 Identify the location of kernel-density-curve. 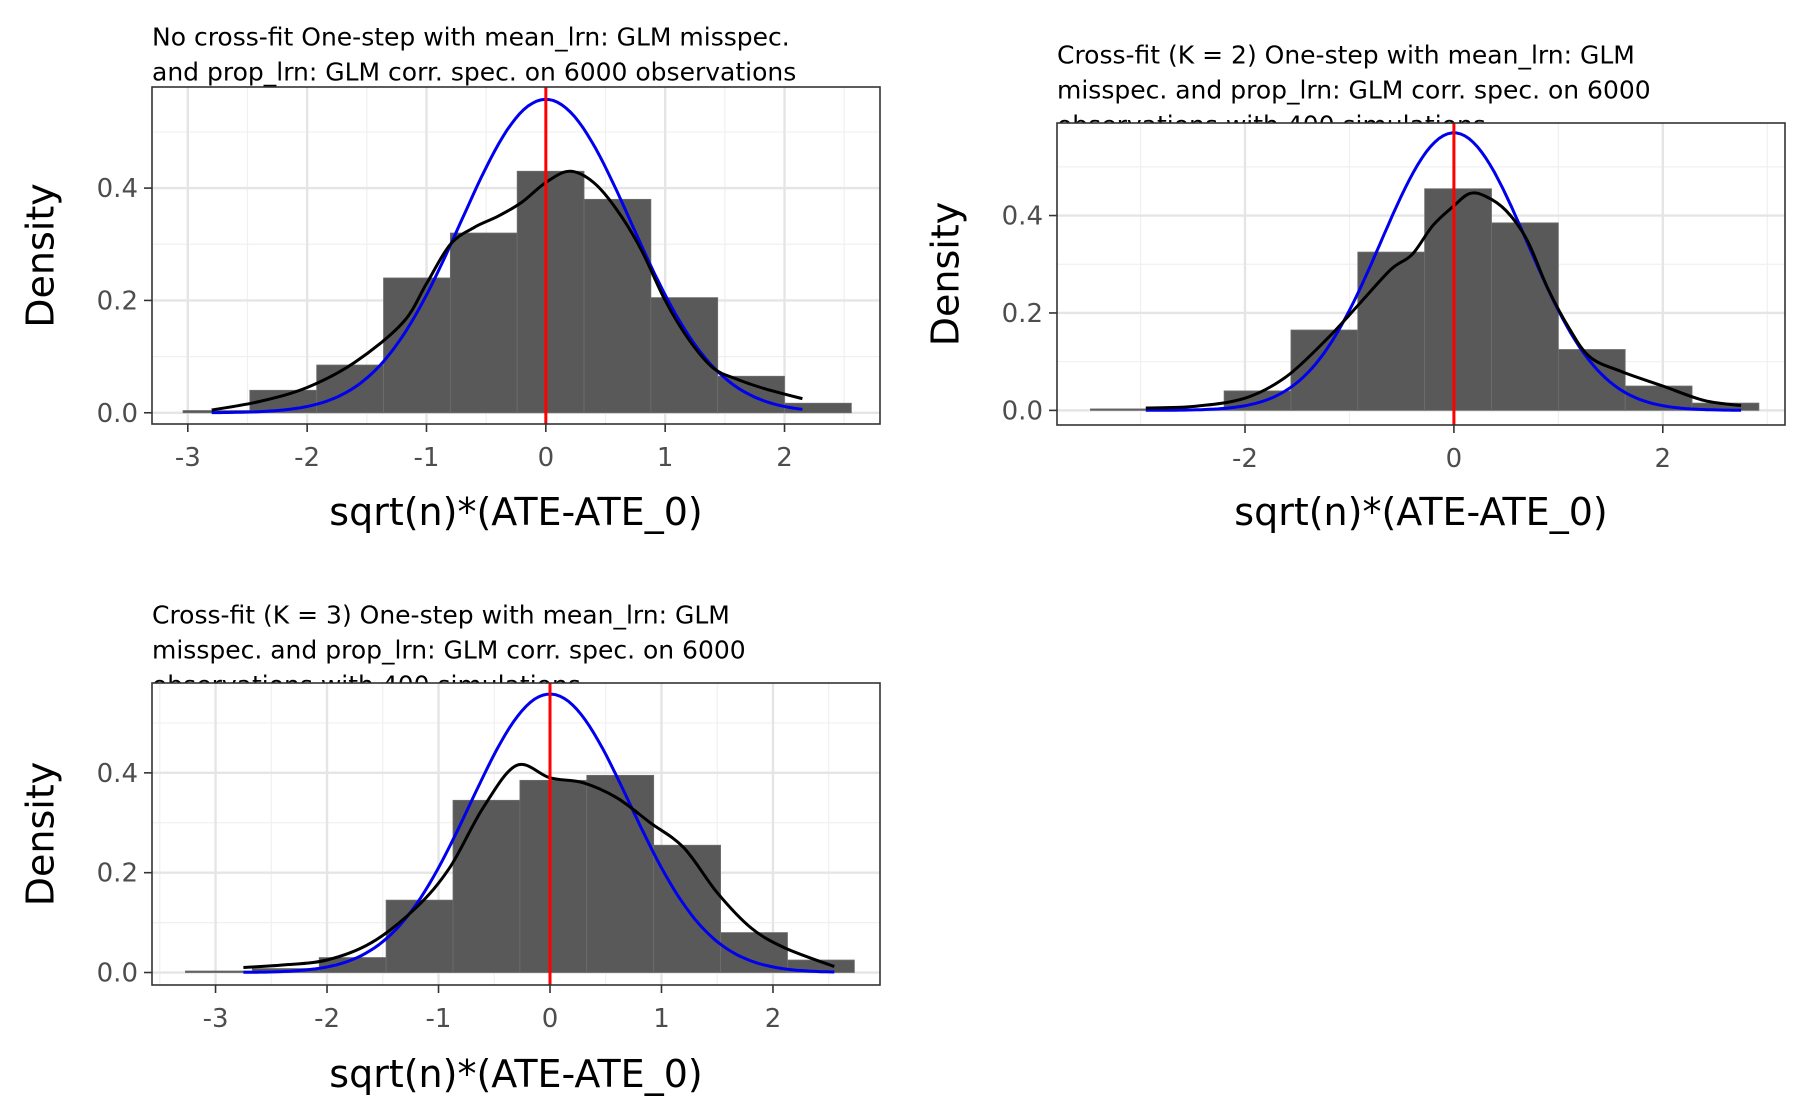
(1443, 300).